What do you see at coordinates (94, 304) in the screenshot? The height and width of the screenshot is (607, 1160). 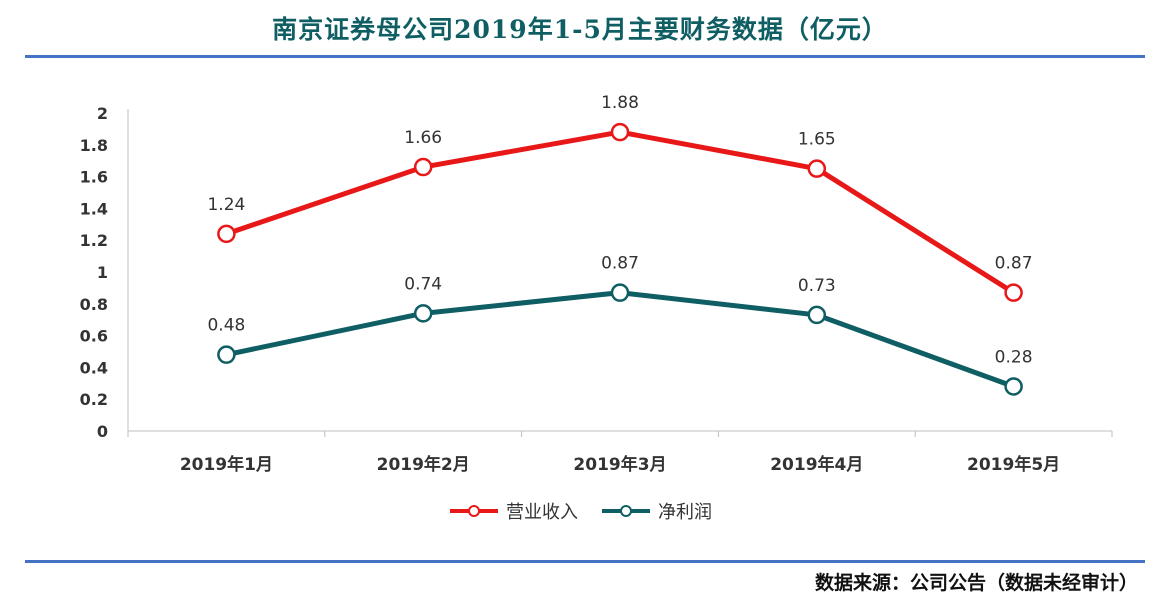 I see `y-tick-label: 0.8` at bounding box center [94, 304].